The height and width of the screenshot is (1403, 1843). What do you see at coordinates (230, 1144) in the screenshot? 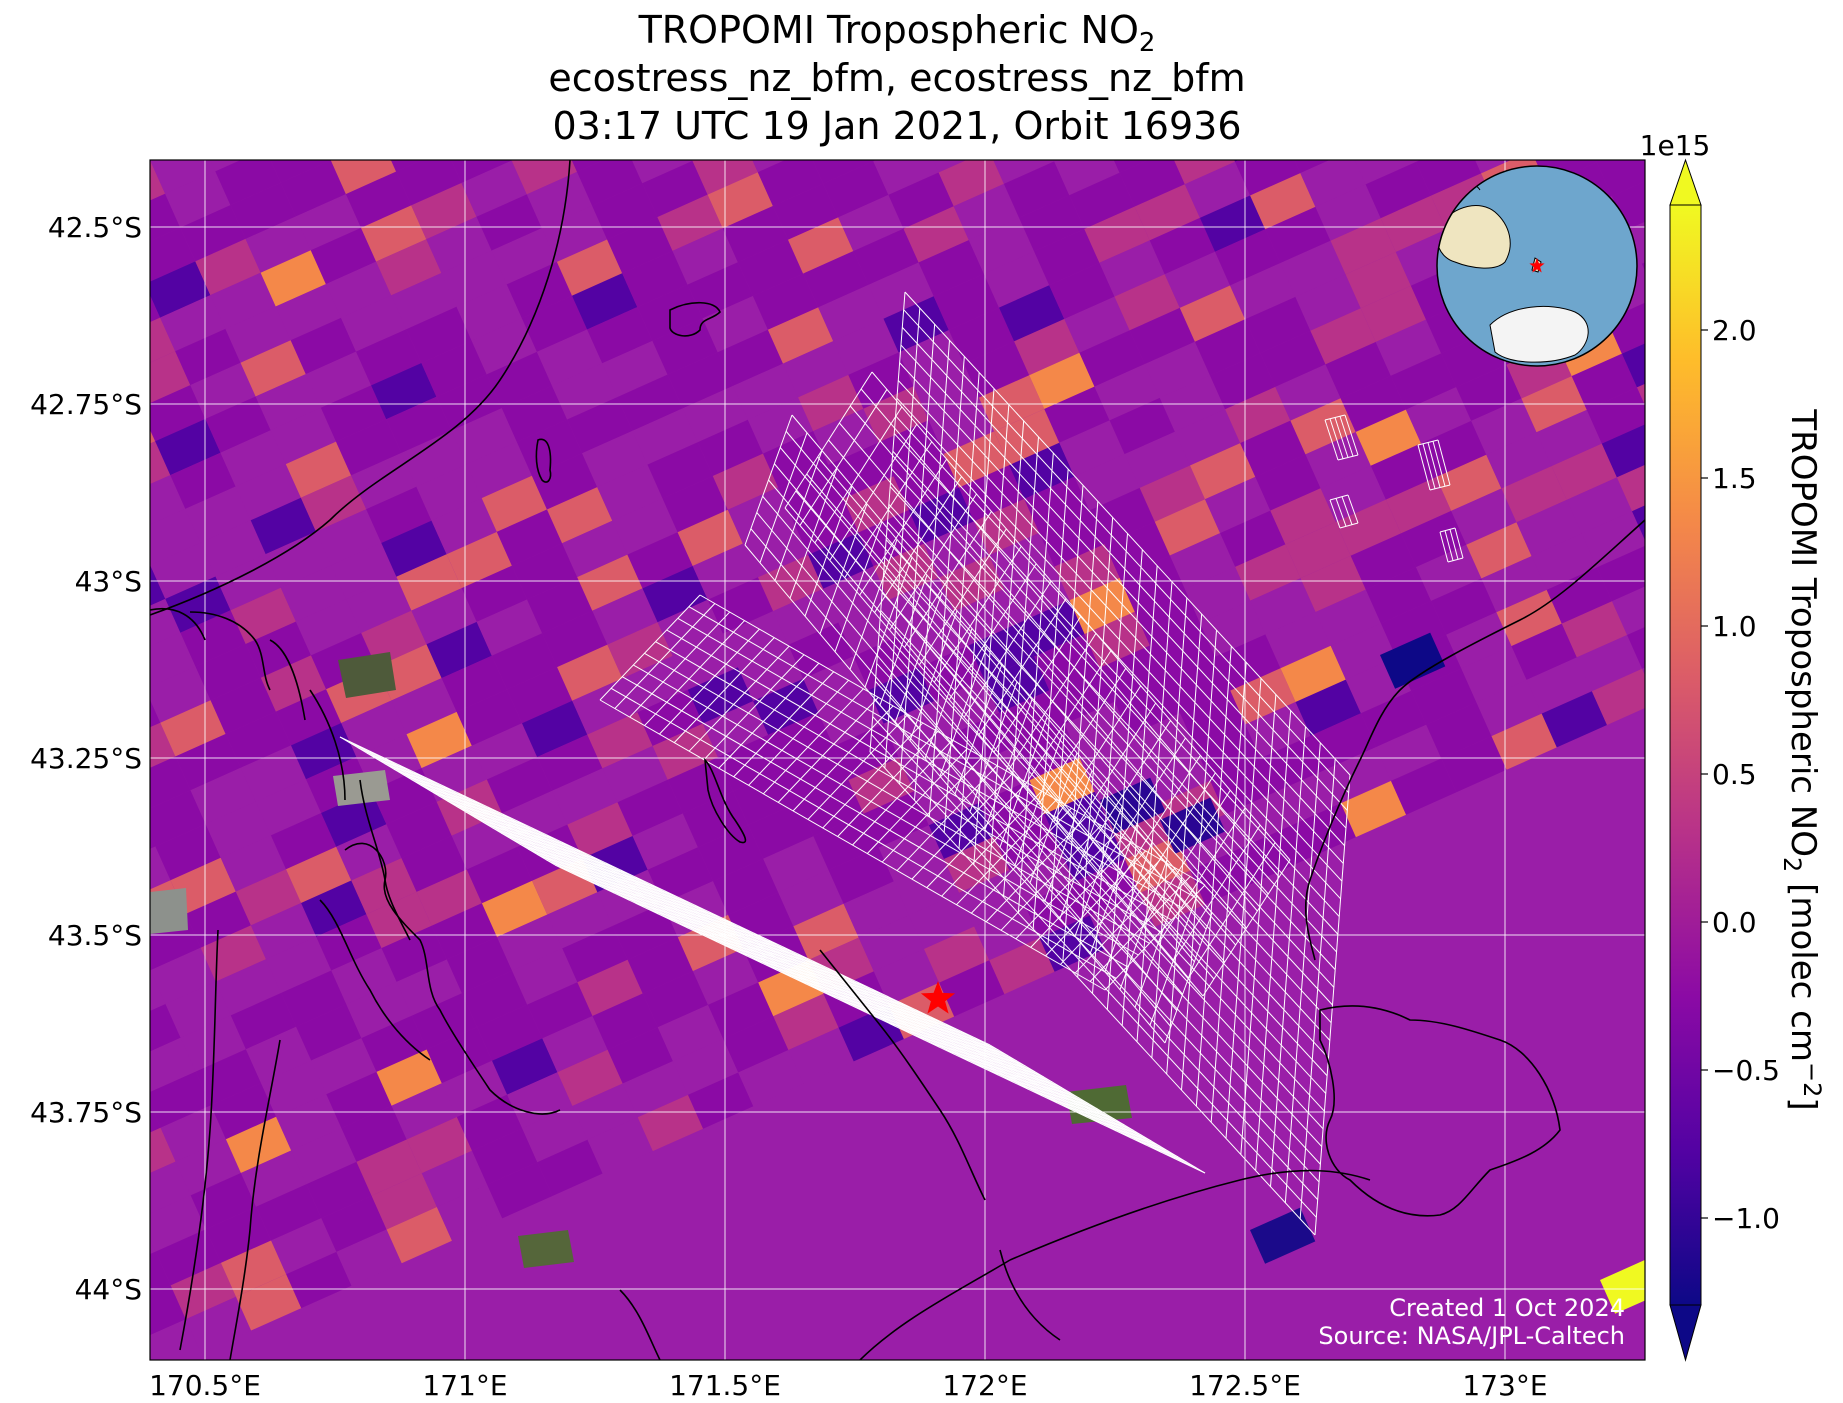
I see `river-channel` at bounding box center [230, 1144].